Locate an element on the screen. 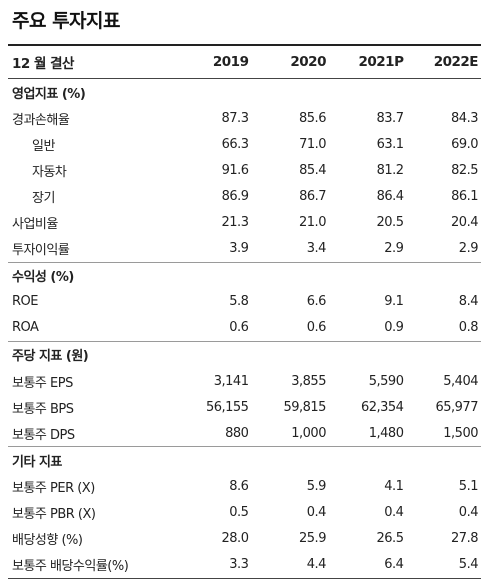 This screenshot has height=582, width=491. page-title: 주요 투자지표 is located at coordinates (66, 21).